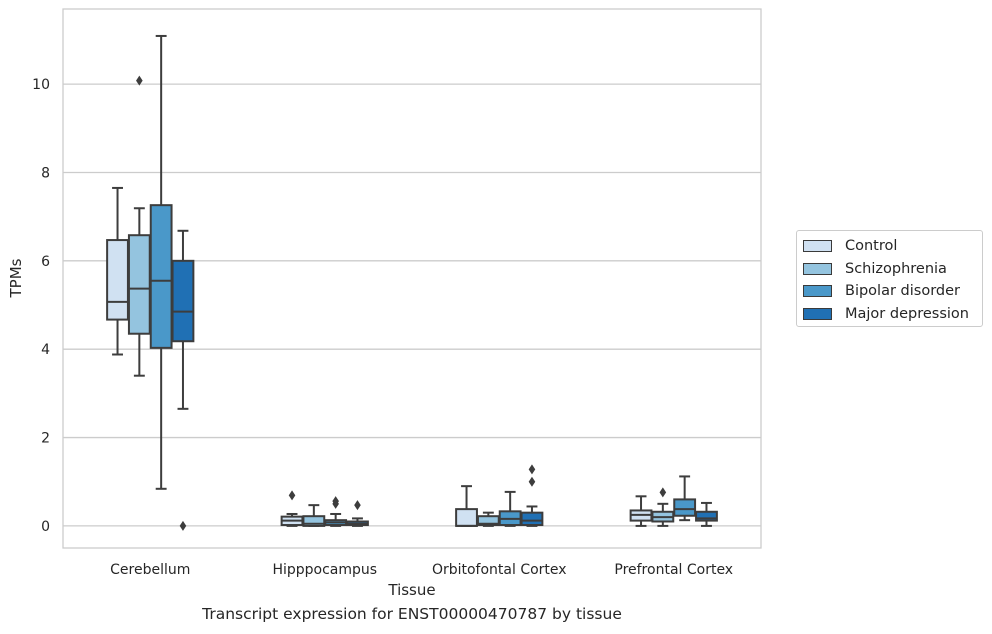 The width and height of the screenshot is (992, 634). Describe the element at coordinates (41, 85) in the screenshot. I see `y-tick-label: 10` at that location.